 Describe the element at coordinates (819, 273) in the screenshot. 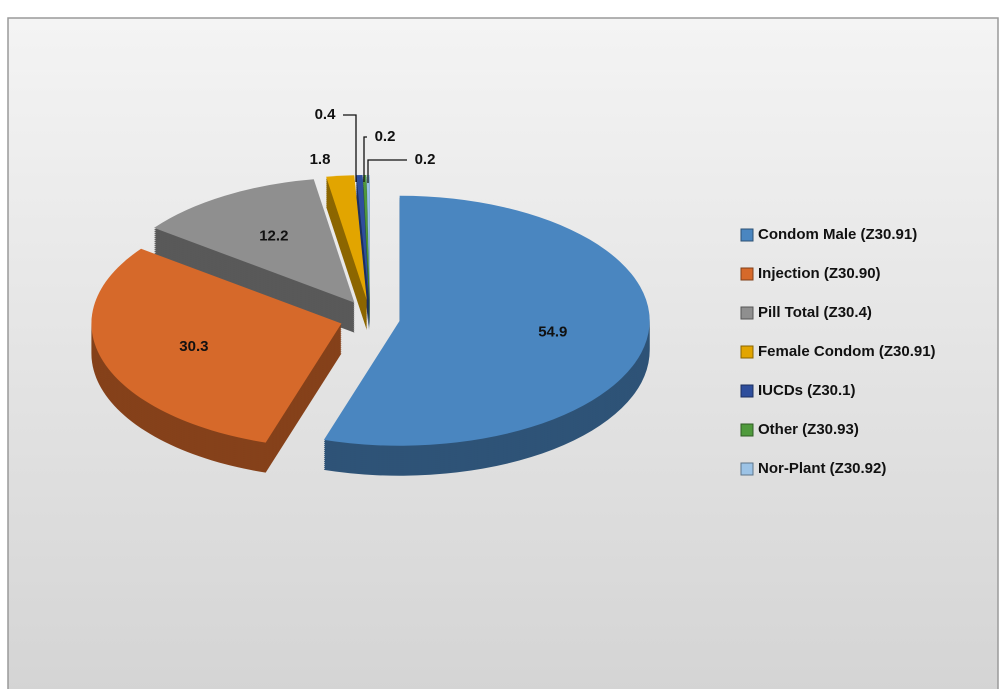

I see `legend-label: Injection (Z30.90)` at that location.